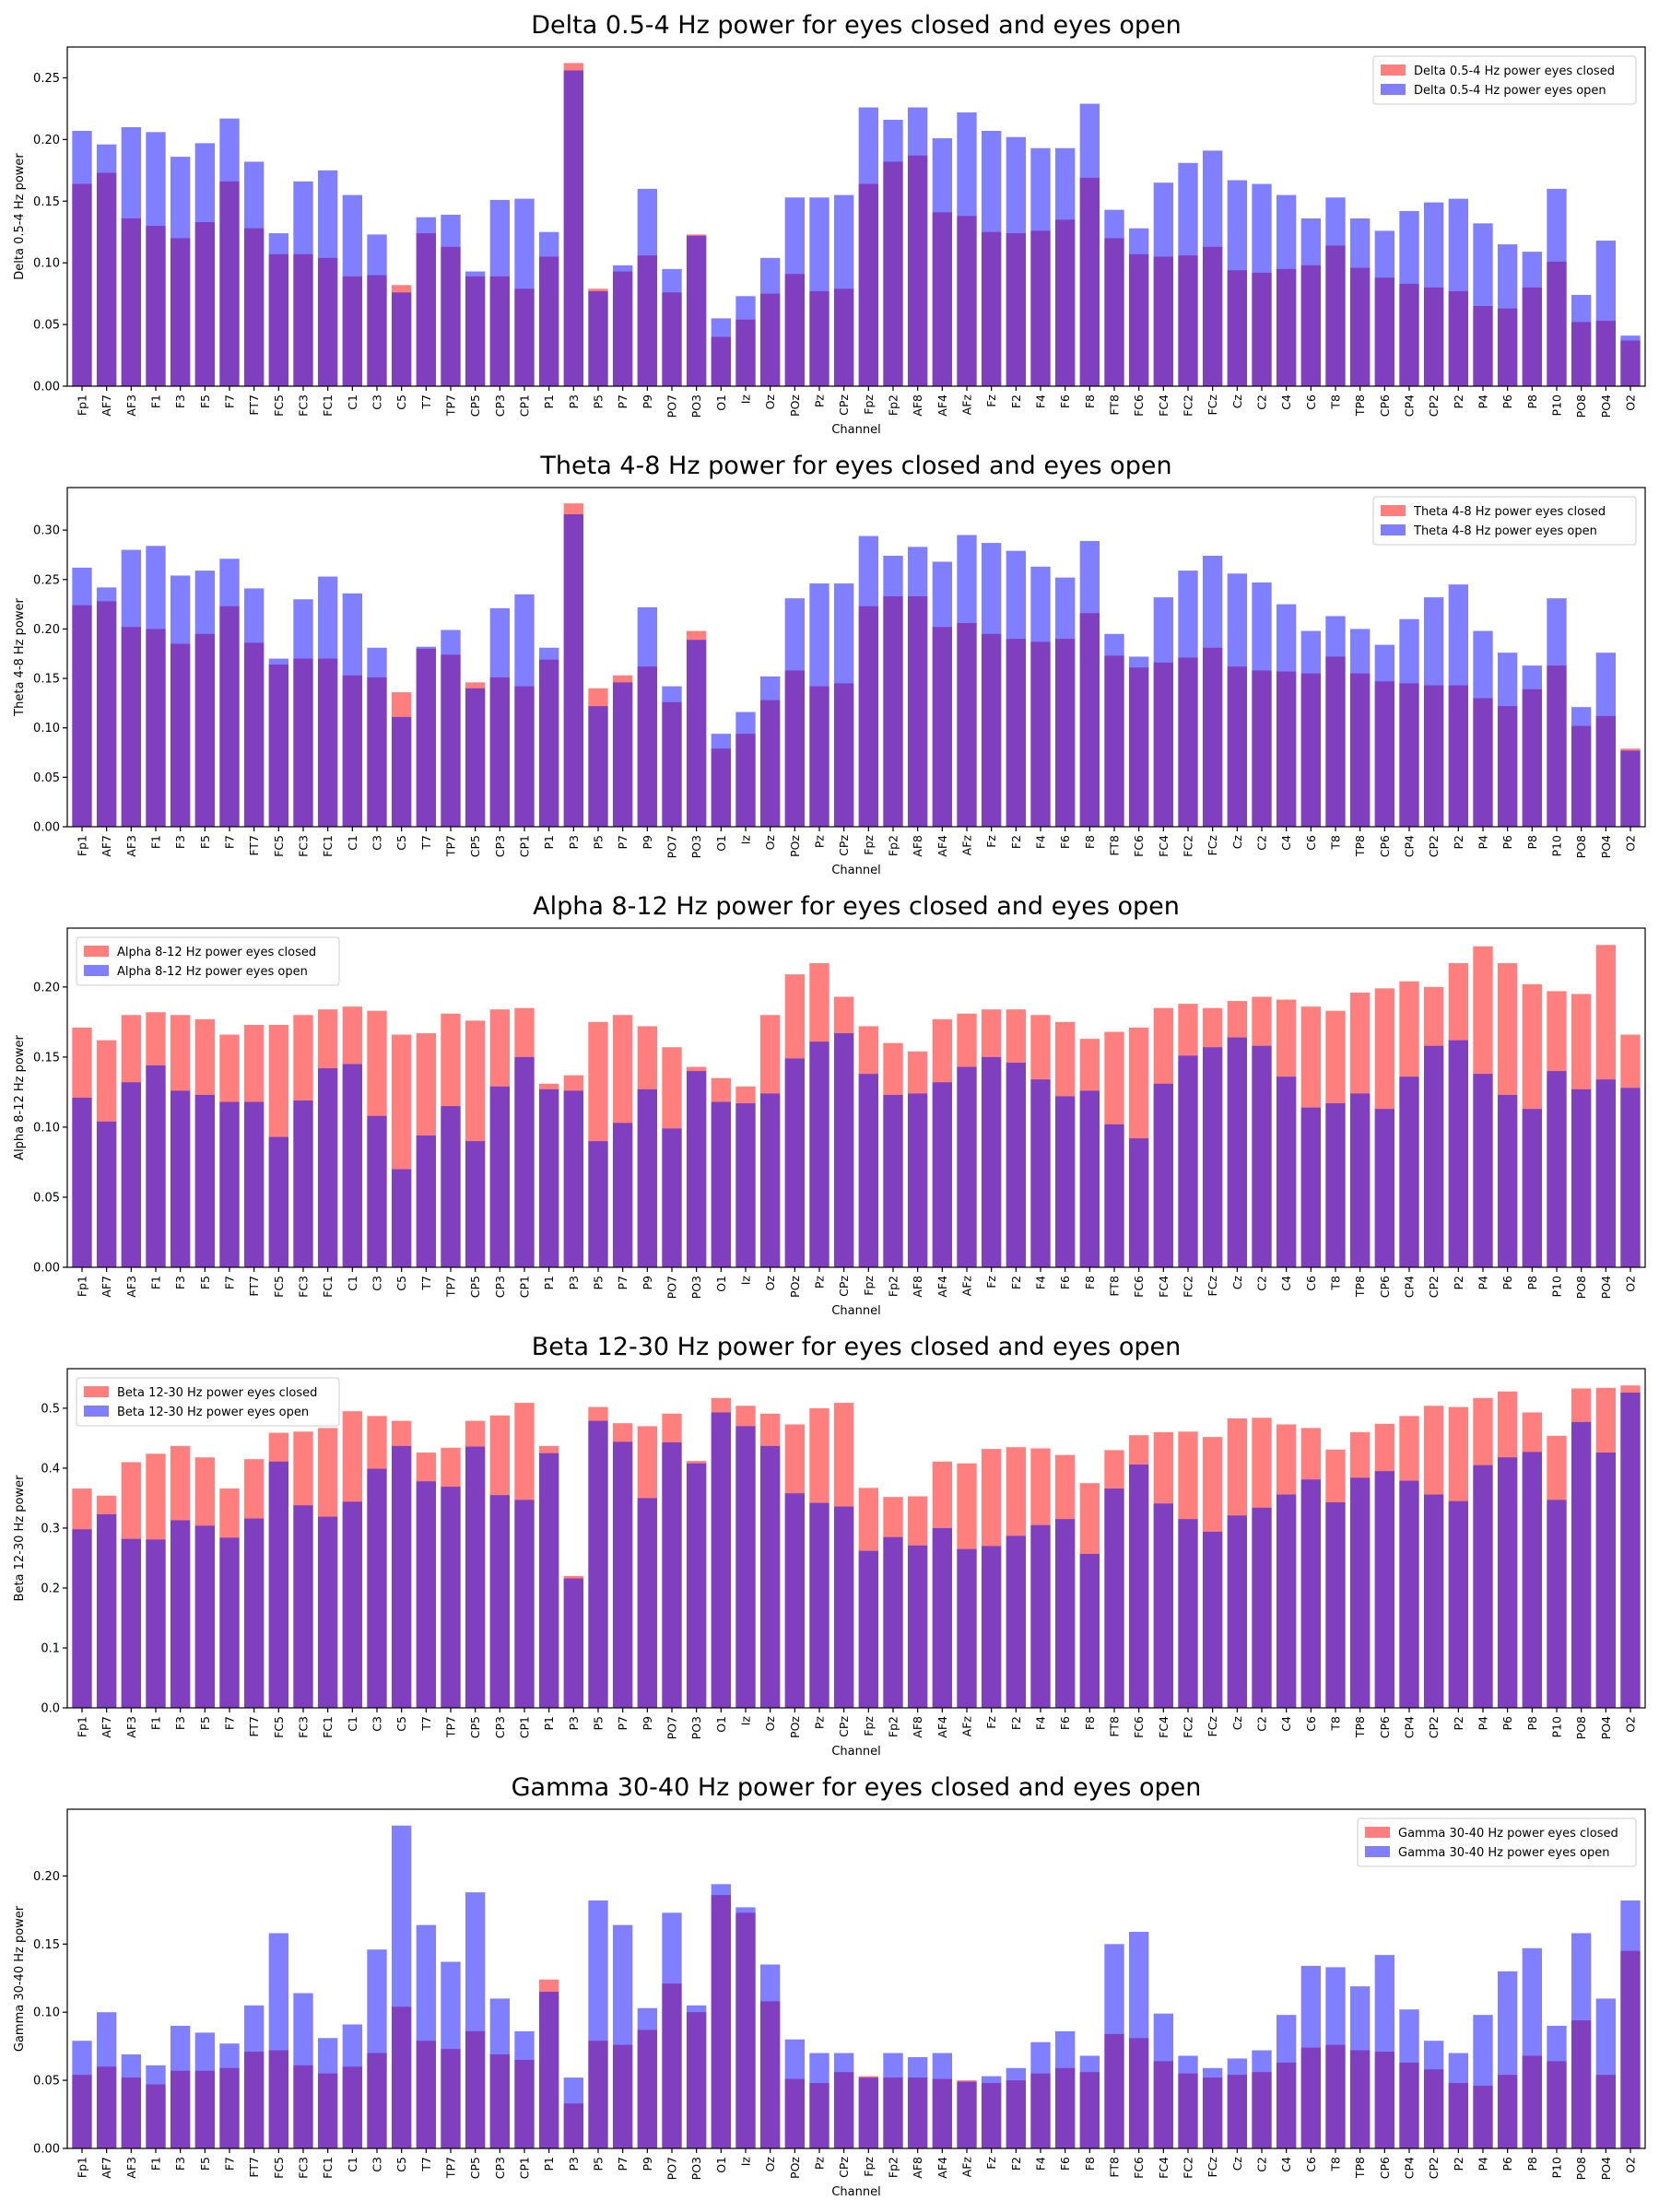 The height and width of the screenshot is (2212, 1659). I want to click on bar-open-F4, so click(1040, 1173).